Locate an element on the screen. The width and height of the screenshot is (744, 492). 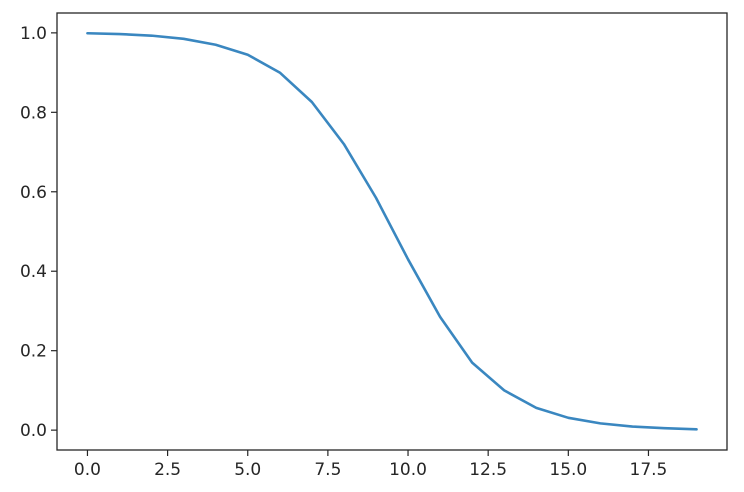
x-tick-label: 2.5 is located at coordinates (167, 470).